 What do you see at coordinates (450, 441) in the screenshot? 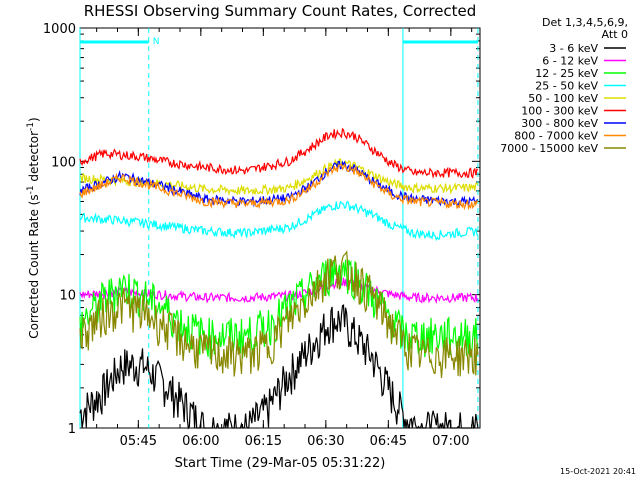
I see `x-tick-label: 07:00` at bounding box center [450, 441].